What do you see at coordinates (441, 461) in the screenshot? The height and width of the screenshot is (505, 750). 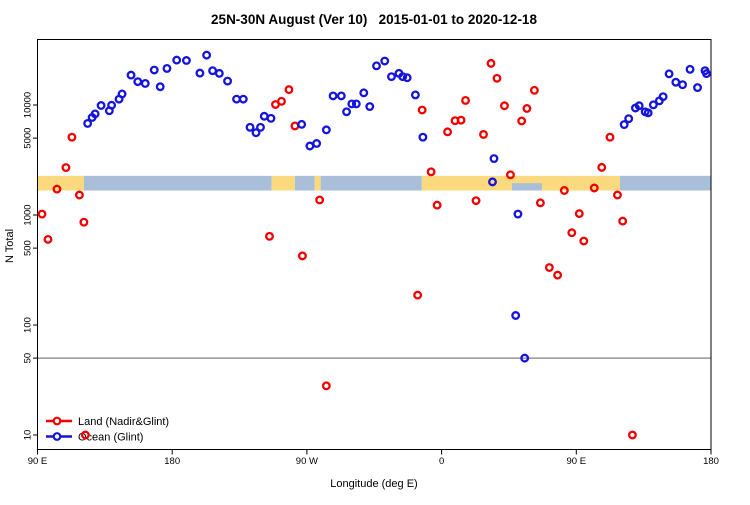 I see `x-tick-label: 0` at bounding box center [441, 461].